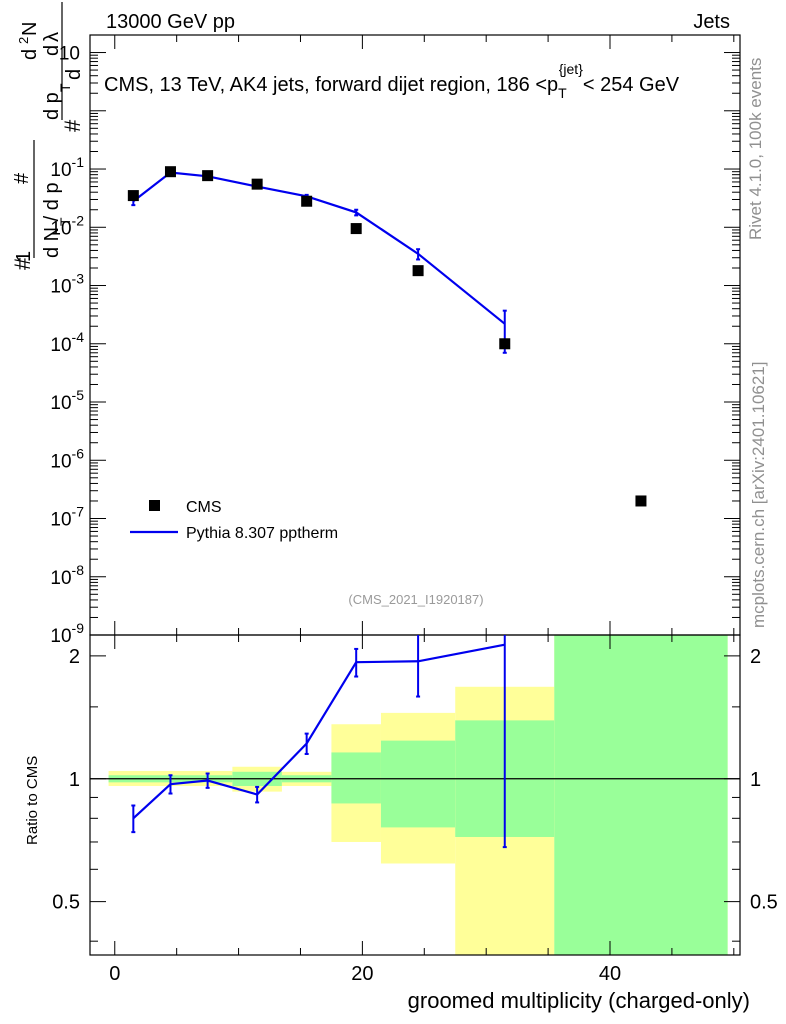 This screenshot has width=786, height=1024. Describe the element at coordinates (52, 106) in the screenshot. I see `svg-text: d p` at that location.